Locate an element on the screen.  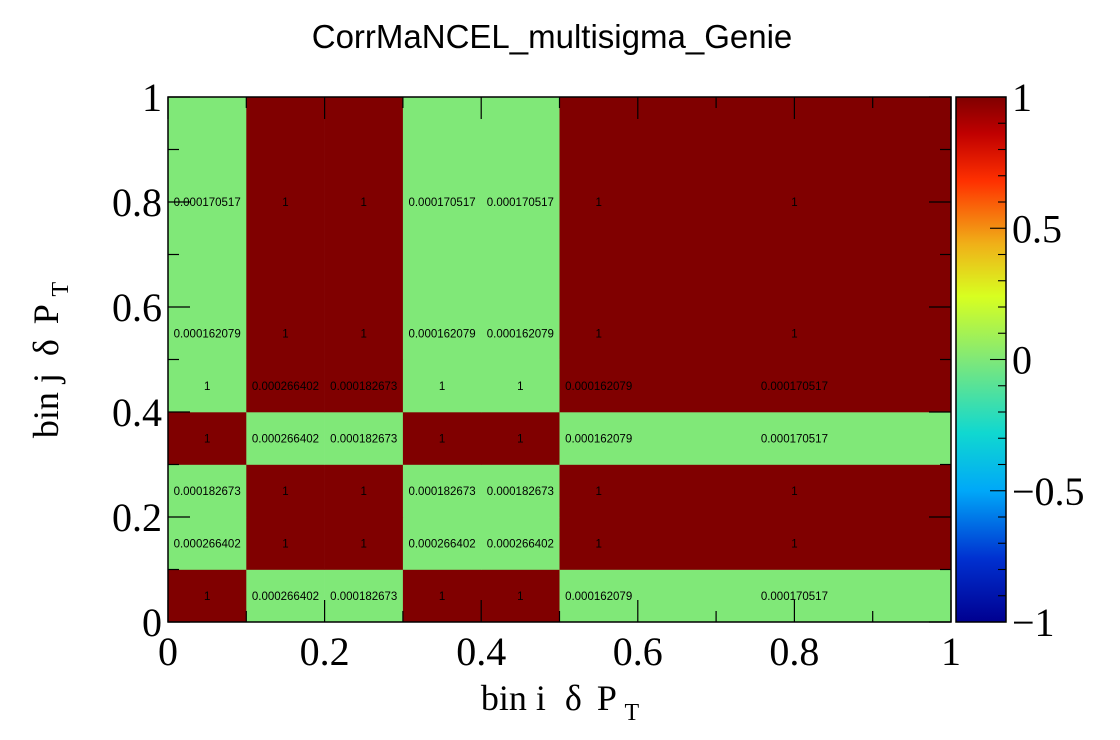
color-scale-label: 0.5 is located at coordinates (1037, 228).